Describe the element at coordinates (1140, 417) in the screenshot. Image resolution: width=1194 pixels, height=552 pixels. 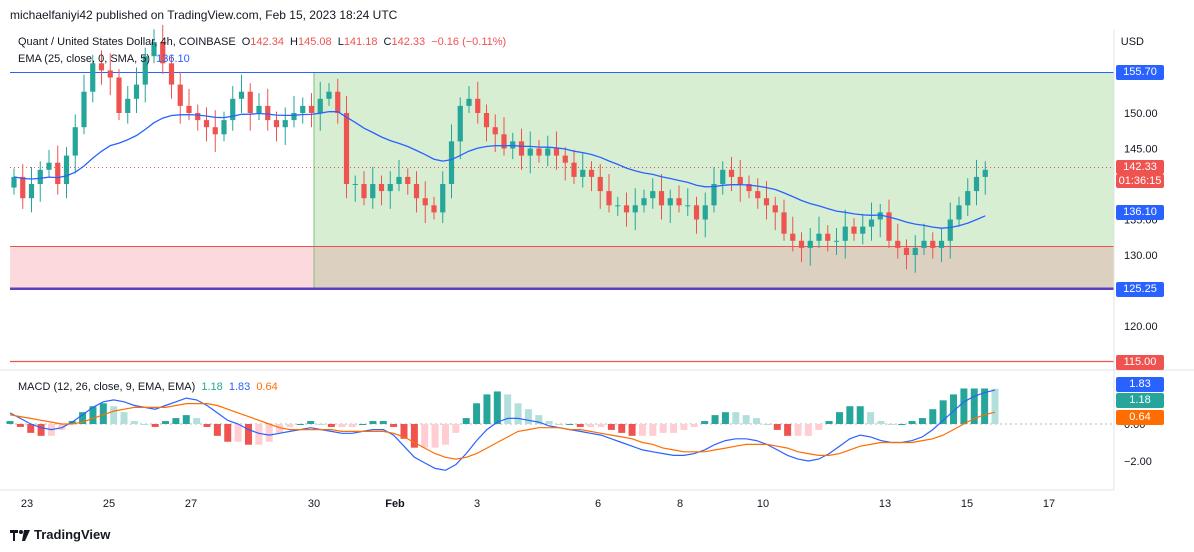
I see `badge-macd-signal: 0.64` at that location.